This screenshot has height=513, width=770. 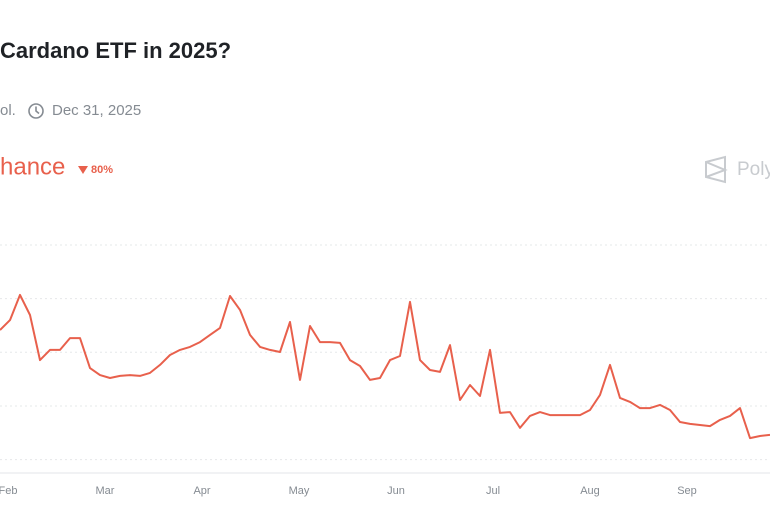 I want to click on x-tick-label: Jun, so click(x=396, y=491).